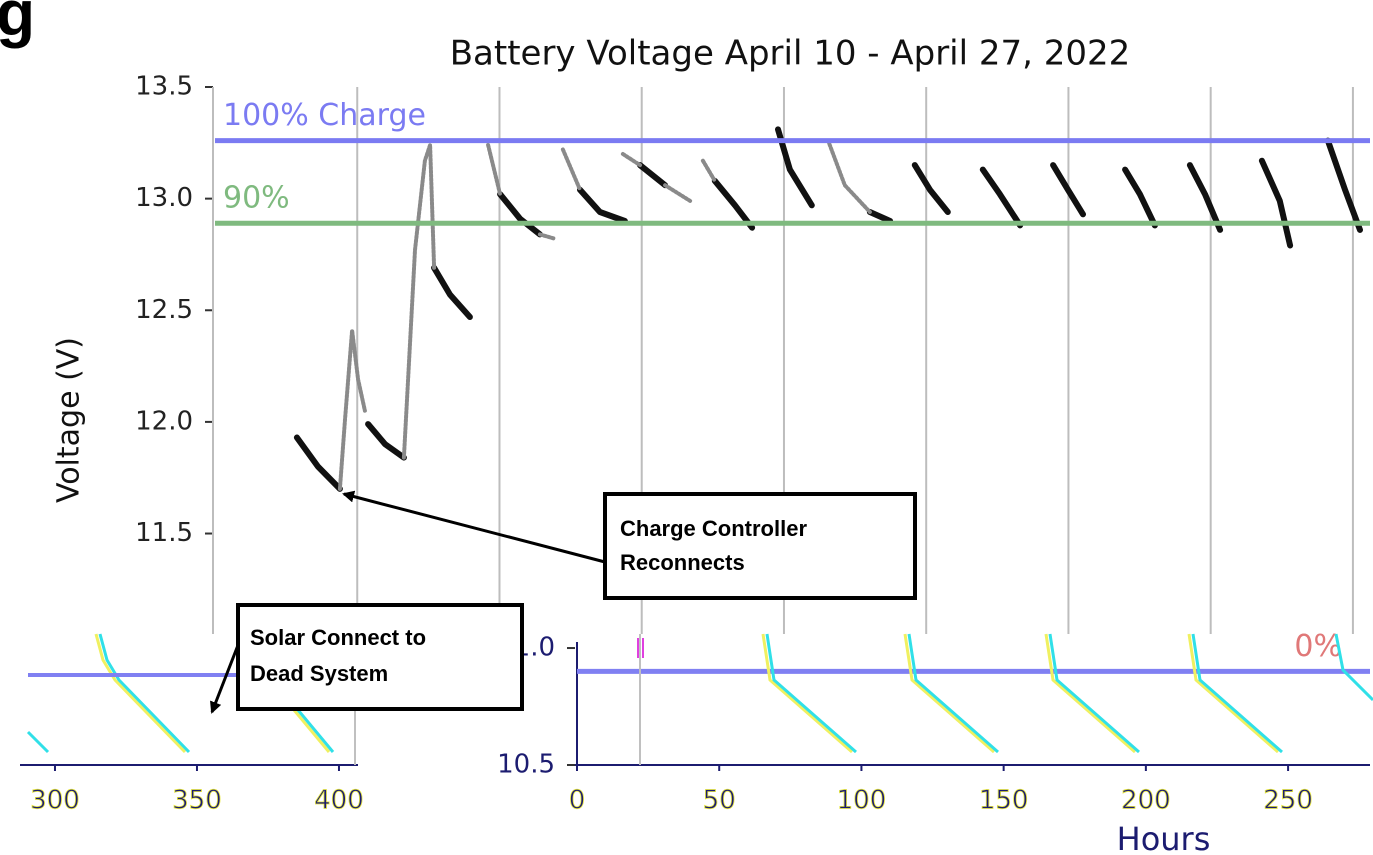  I want to click on x-tick-label: 100, so click(862, 801).